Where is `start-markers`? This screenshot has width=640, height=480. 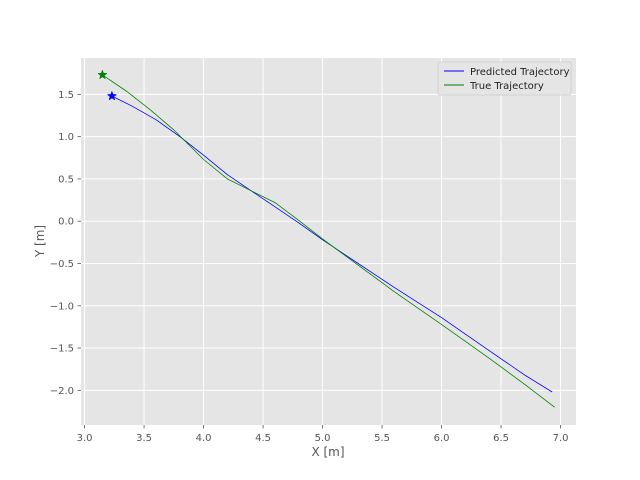 start-markers is located at coordinates (107, 85).